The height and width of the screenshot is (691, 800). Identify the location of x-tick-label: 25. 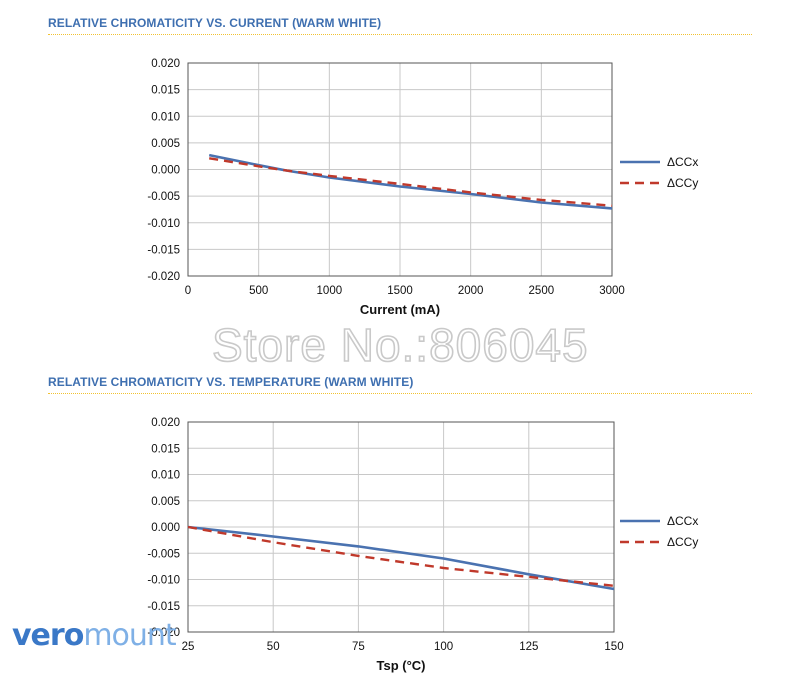
(188, 647).